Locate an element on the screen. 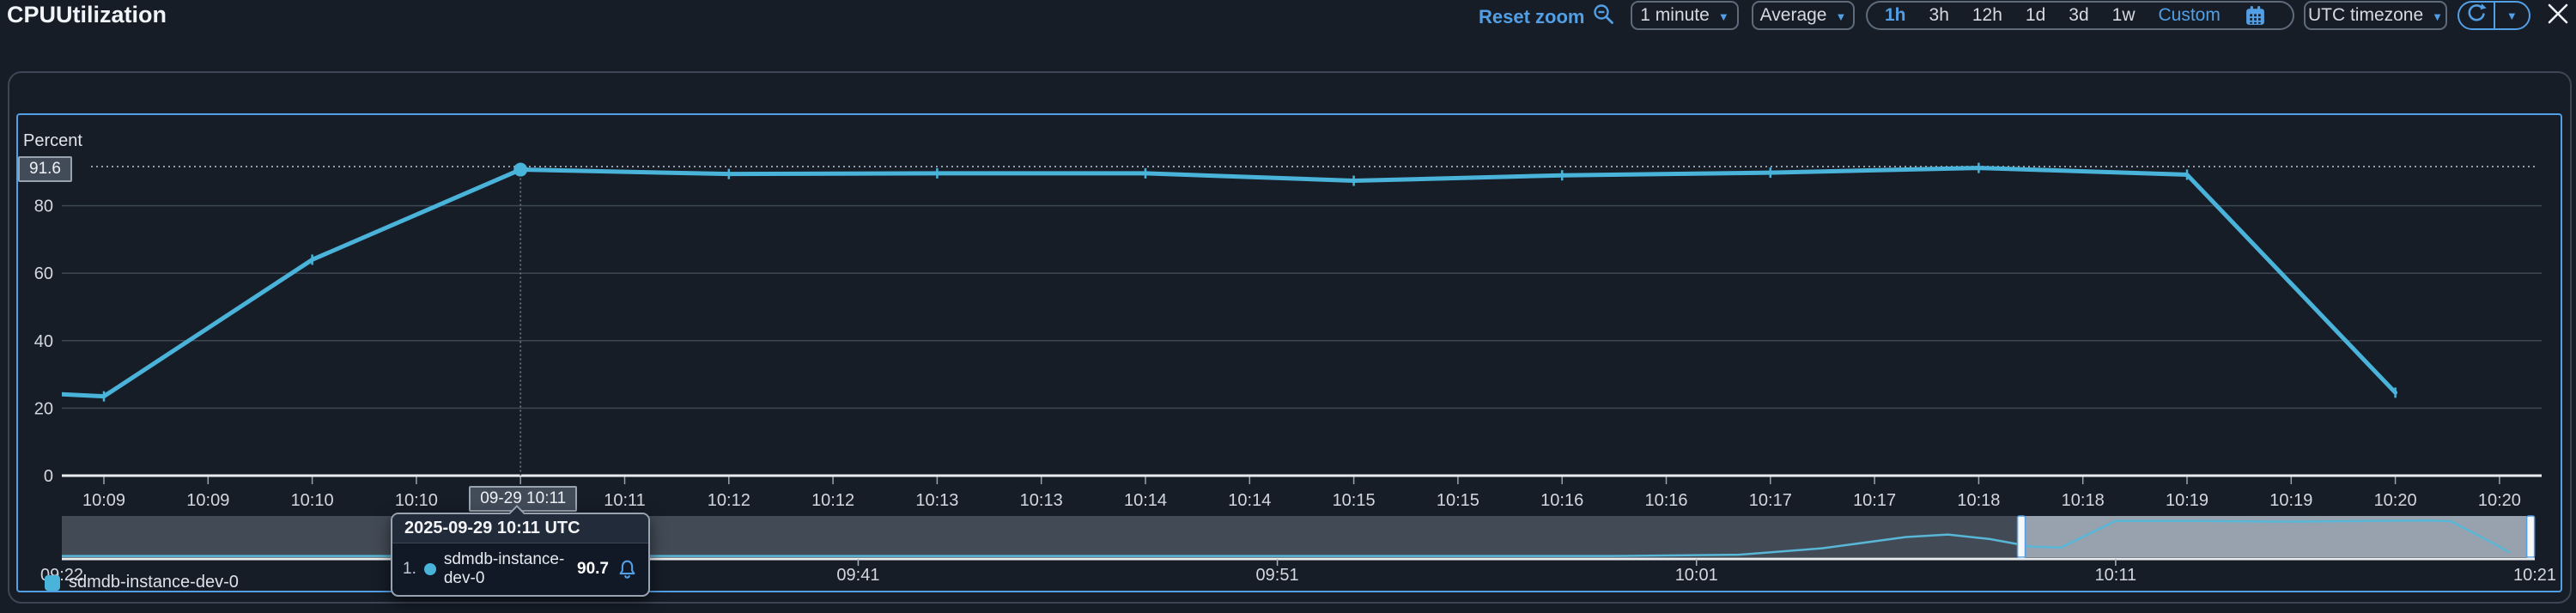 This screenshot has width=2576, height=613. range-button-3h: 3h is located at coordinates (1939, 15).